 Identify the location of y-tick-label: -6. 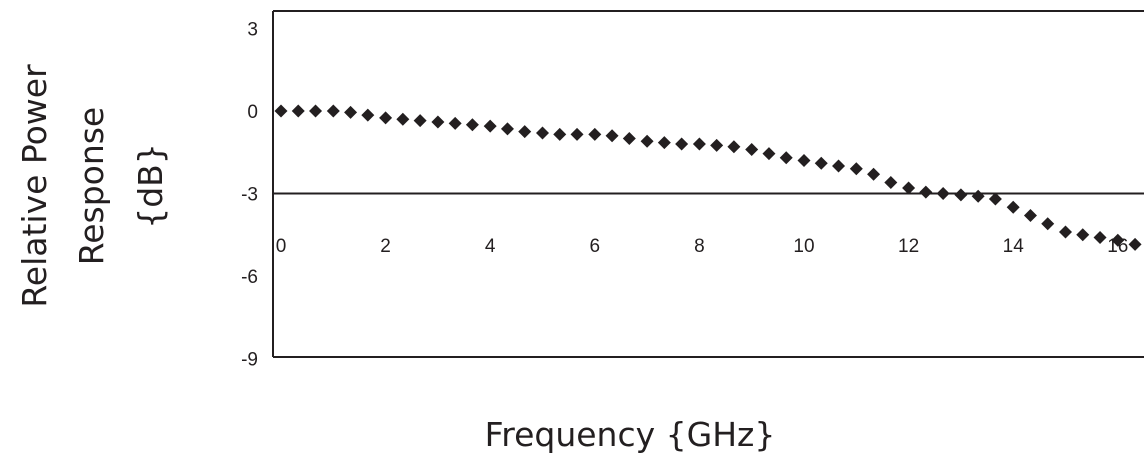
(249, 277).